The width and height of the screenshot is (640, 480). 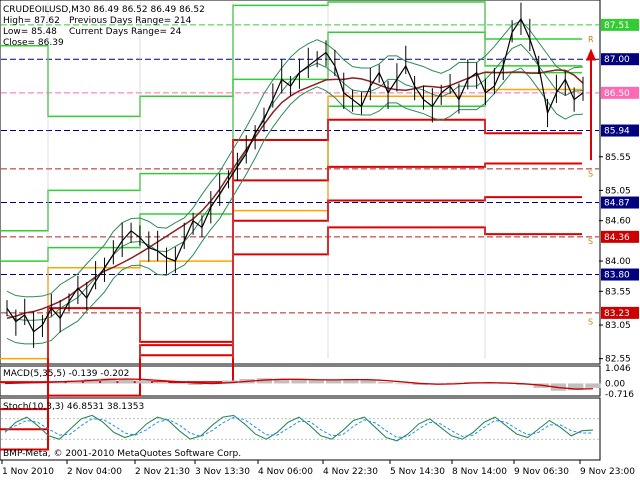 I want to click on price-tag-label-1: 87.00, so click(x=617, y=60).